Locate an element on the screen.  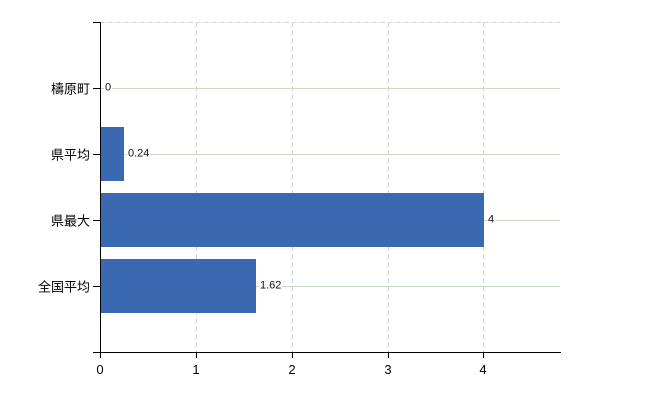
category-label: 檮原町 is located at coordinates (70, 89).